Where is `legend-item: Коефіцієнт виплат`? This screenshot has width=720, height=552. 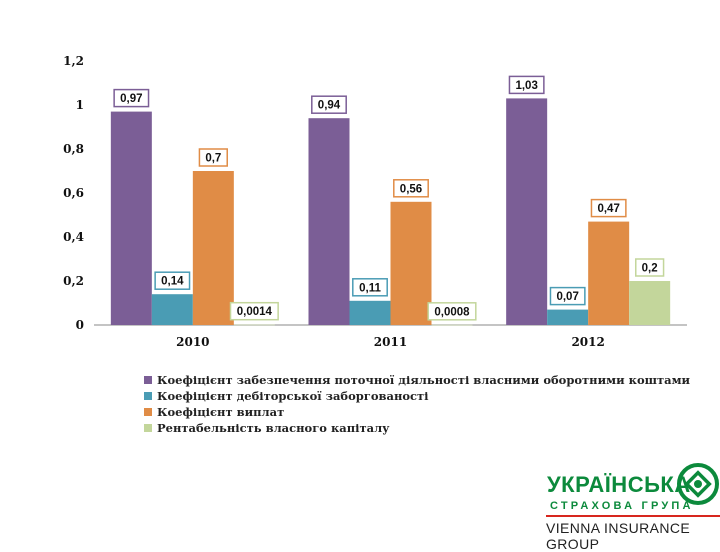 legend-item: Коефіцієнт виплат is located at coordinates (417, 412).